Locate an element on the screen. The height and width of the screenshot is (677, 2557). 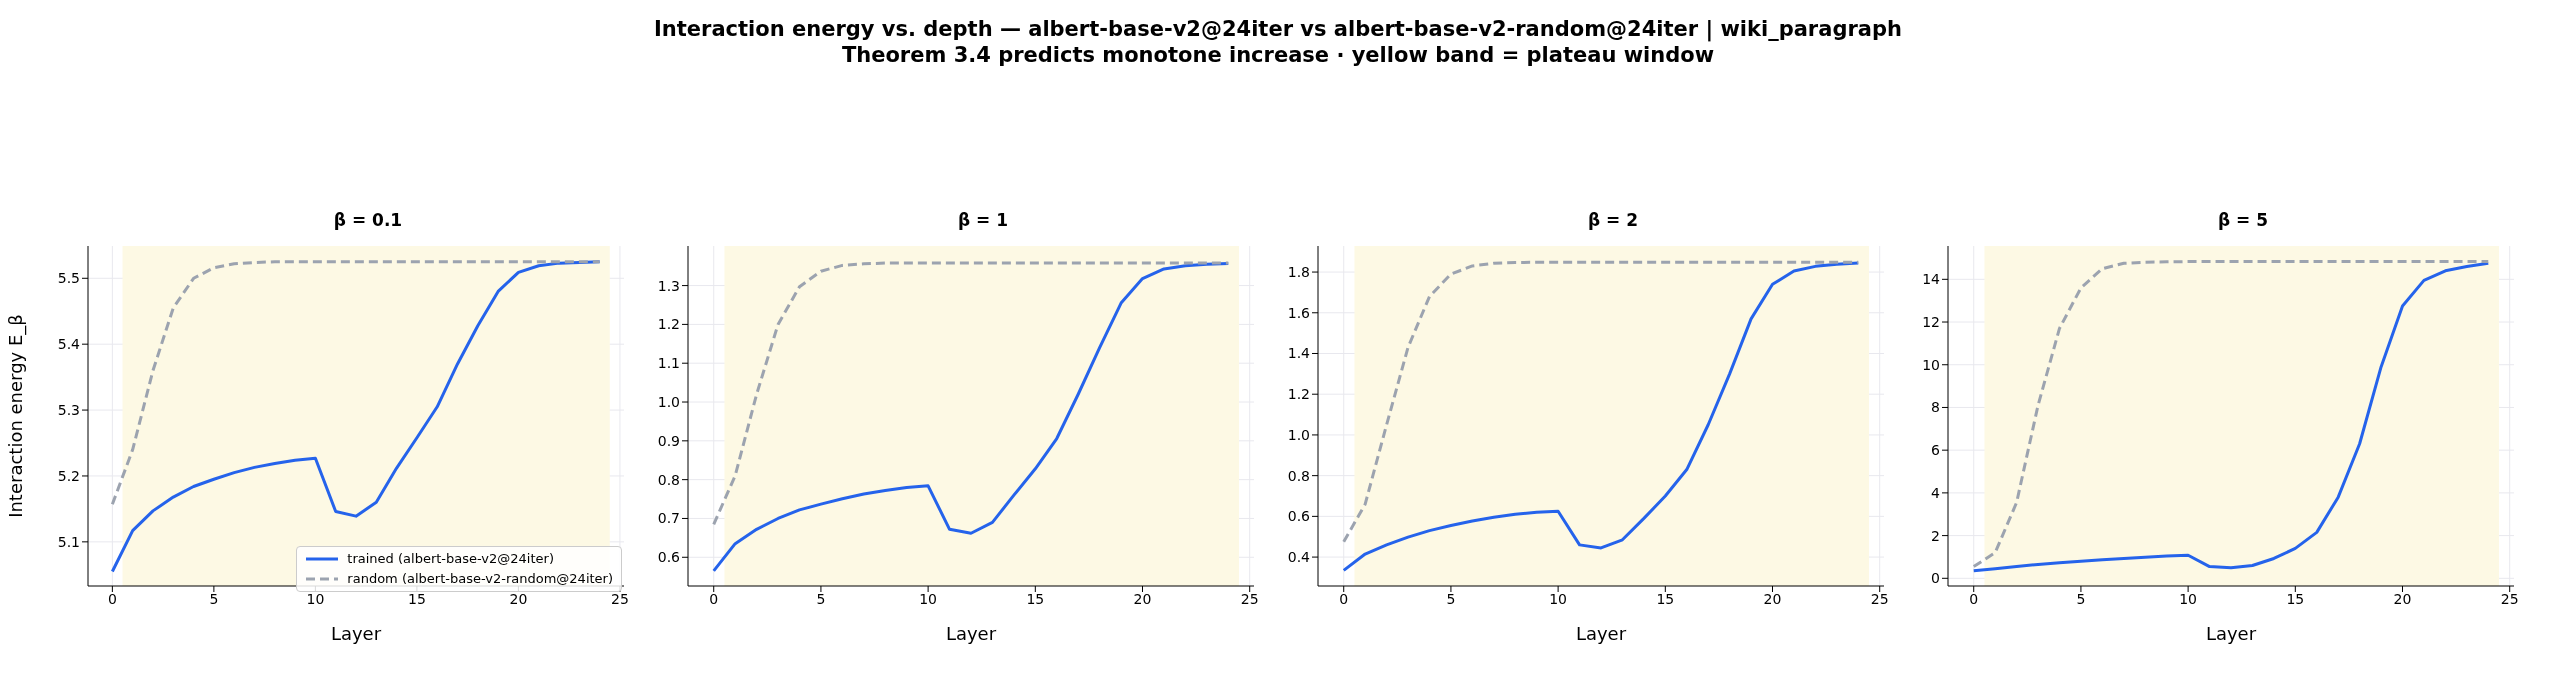
y-tick-label: 1.6 is located at coordinates (1299, 312).